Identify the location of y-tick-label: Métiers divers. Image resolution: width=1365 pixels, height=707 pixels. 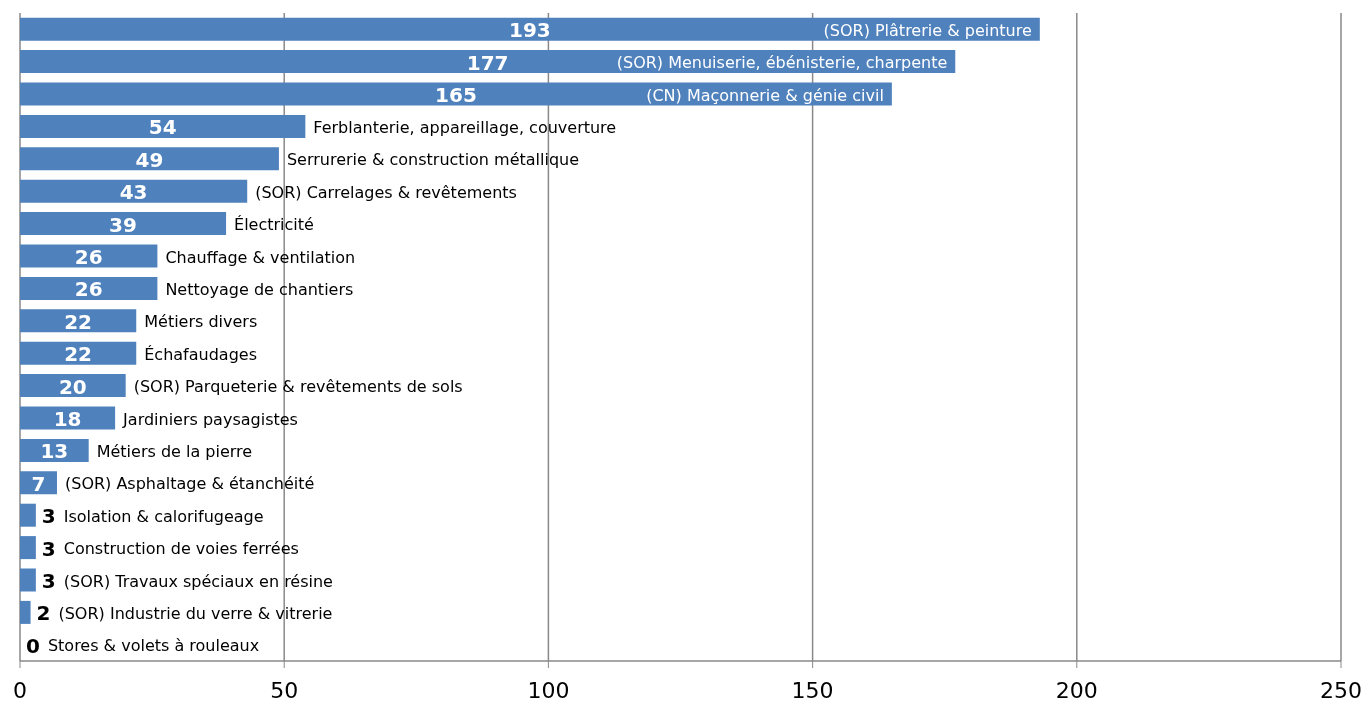
(201, 322).